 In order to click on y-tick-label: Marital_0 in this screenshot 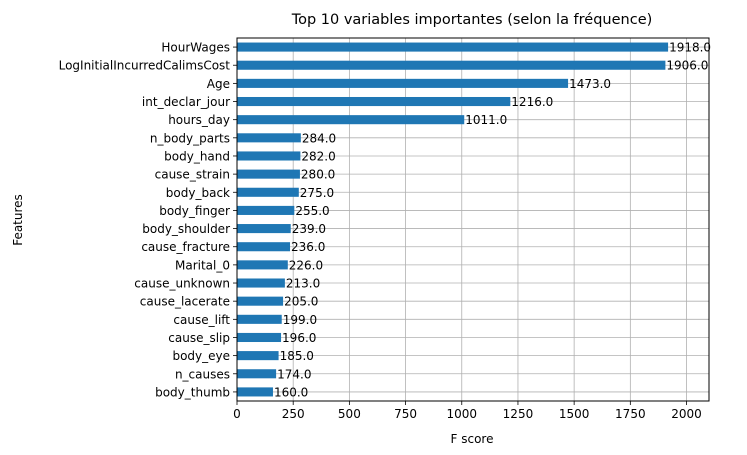, I will do `click(202, 265)`.